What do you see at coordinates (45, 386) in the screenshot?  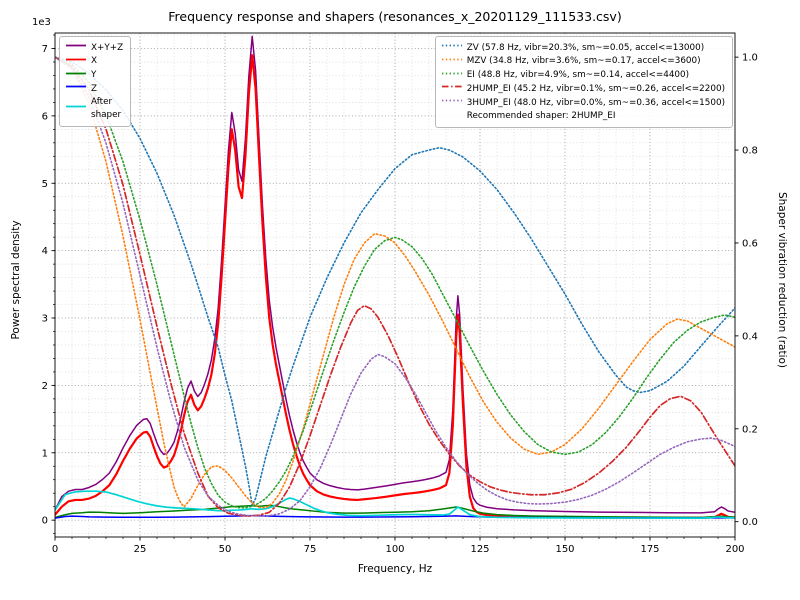 I see `y-left-tick-label: 2` at bounding box center [45, 386].